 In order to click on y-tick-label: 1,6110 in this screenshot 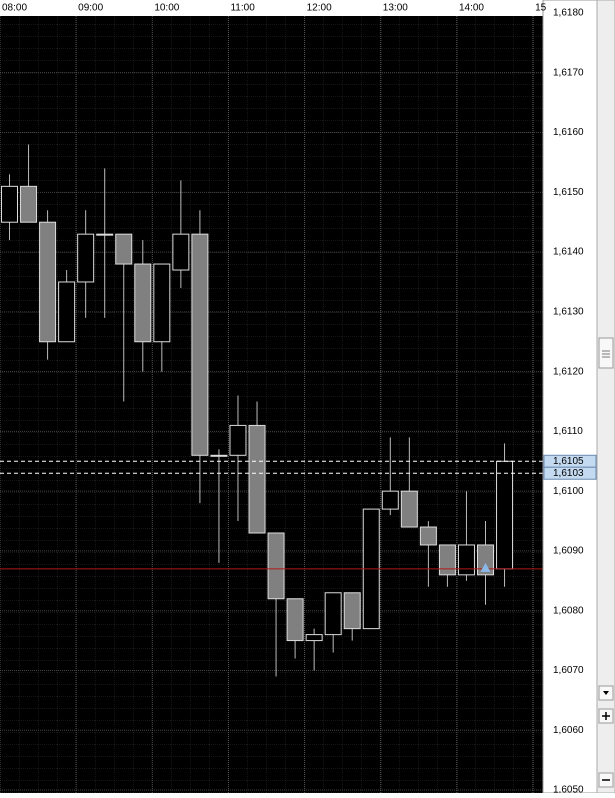, I will do `click(568, 431)`.